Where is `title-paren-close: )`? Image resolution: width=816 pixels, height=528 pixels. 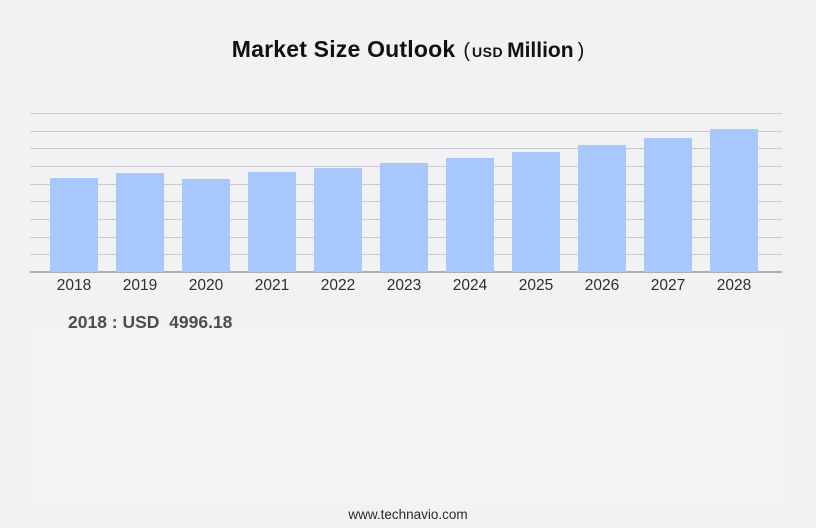 title-paren-close: ) is located at coordinates (581, 51).